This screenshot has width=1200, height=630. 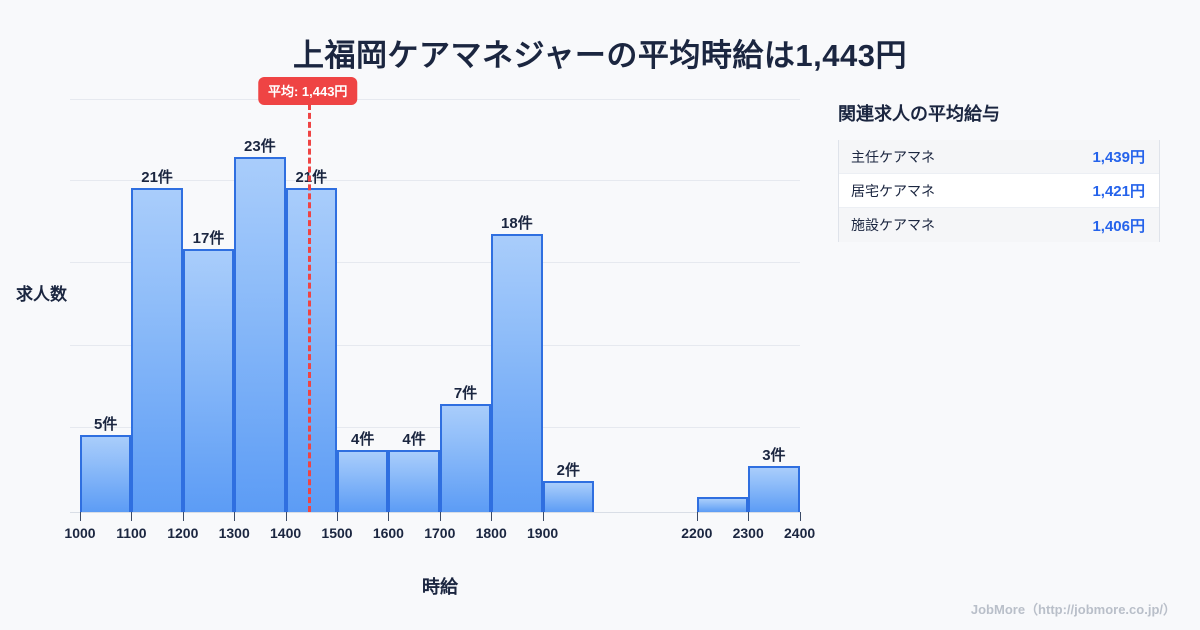 I want to click on x-tick-label-2300: 2300, so click(x=748, y=533).